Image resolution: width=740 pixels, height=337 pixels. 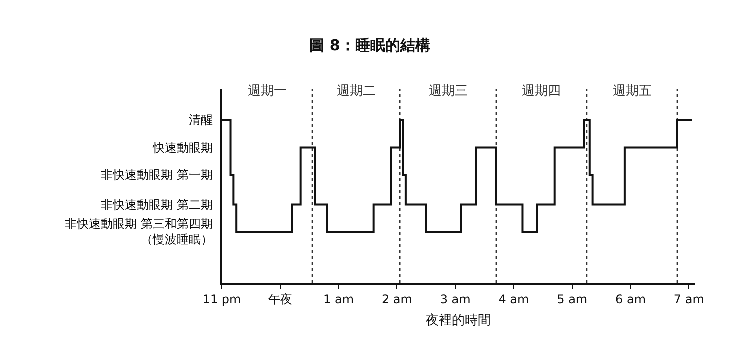 I want to click on text: 週期三, so click(x=448, y=91).